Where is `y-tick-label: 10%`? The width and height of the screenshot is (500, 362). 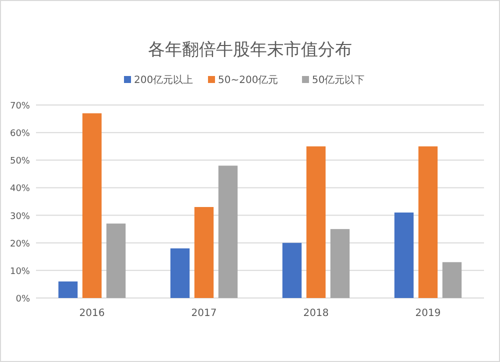 y-tick-label: 10% is located at coordinates (20, 271).